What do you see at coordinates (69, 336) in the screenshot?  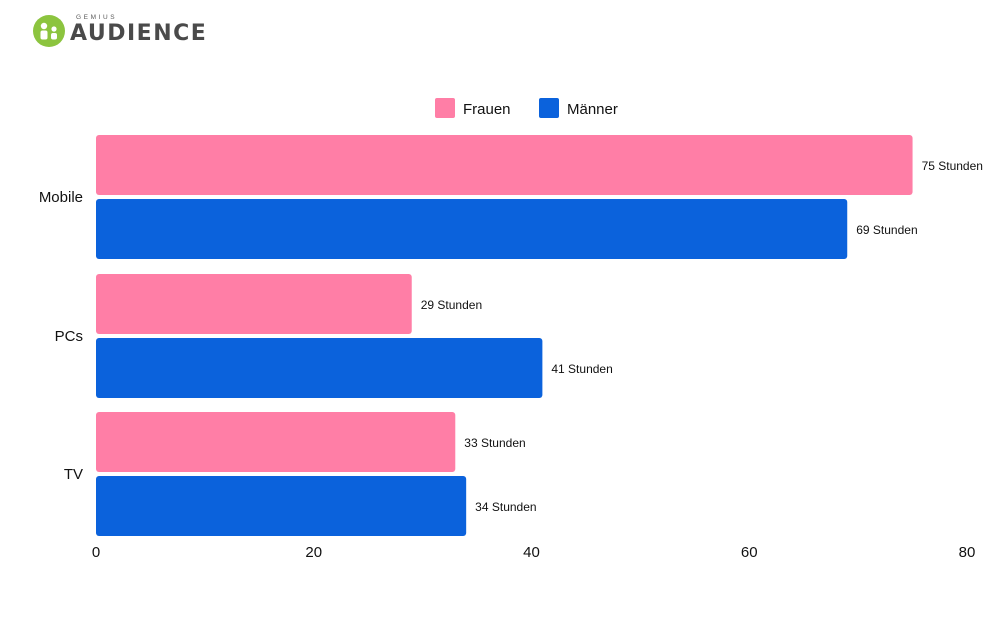 I see `category-label-1: PCs` at bounding box center [69, 336].